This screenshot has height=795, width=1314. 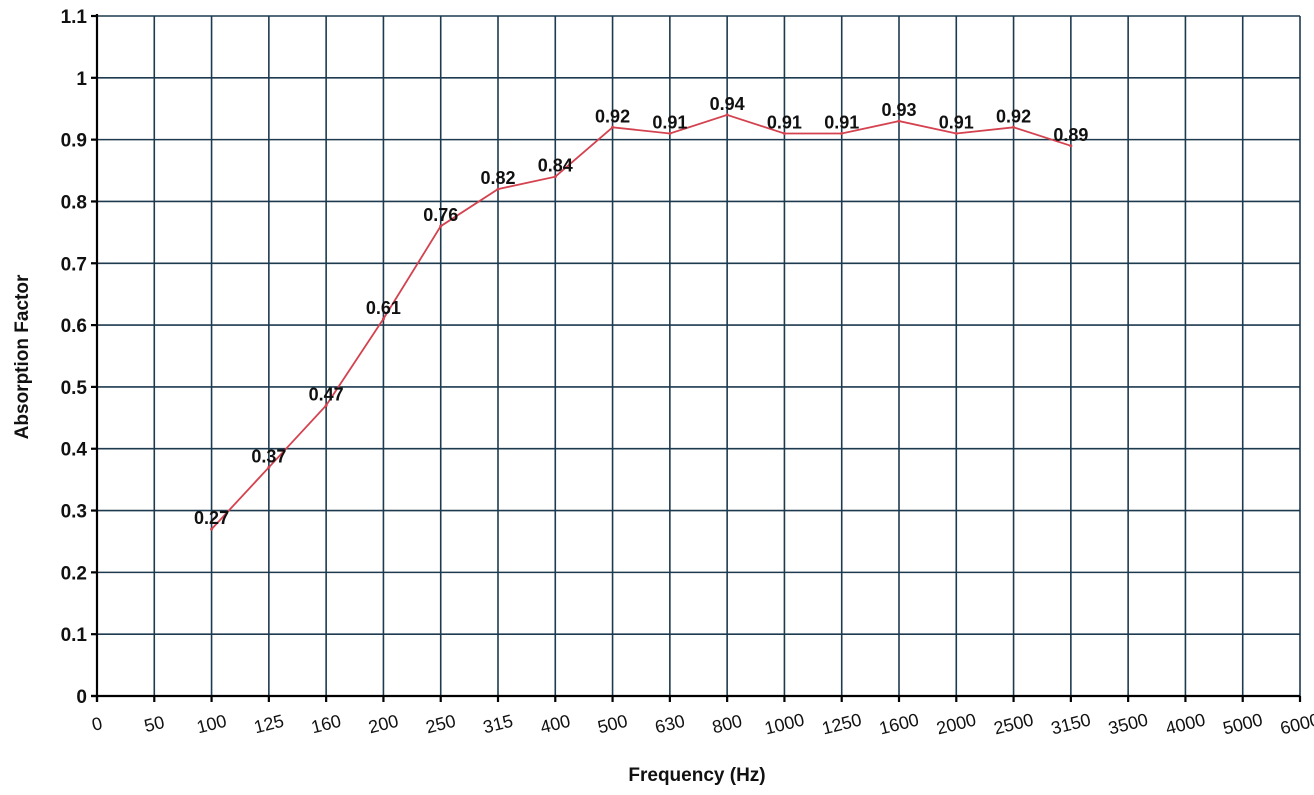 What do you see at coordinates (326, 394) in the screenshot?
I see `data-label: 0.47` at bounding box center [326, 394].